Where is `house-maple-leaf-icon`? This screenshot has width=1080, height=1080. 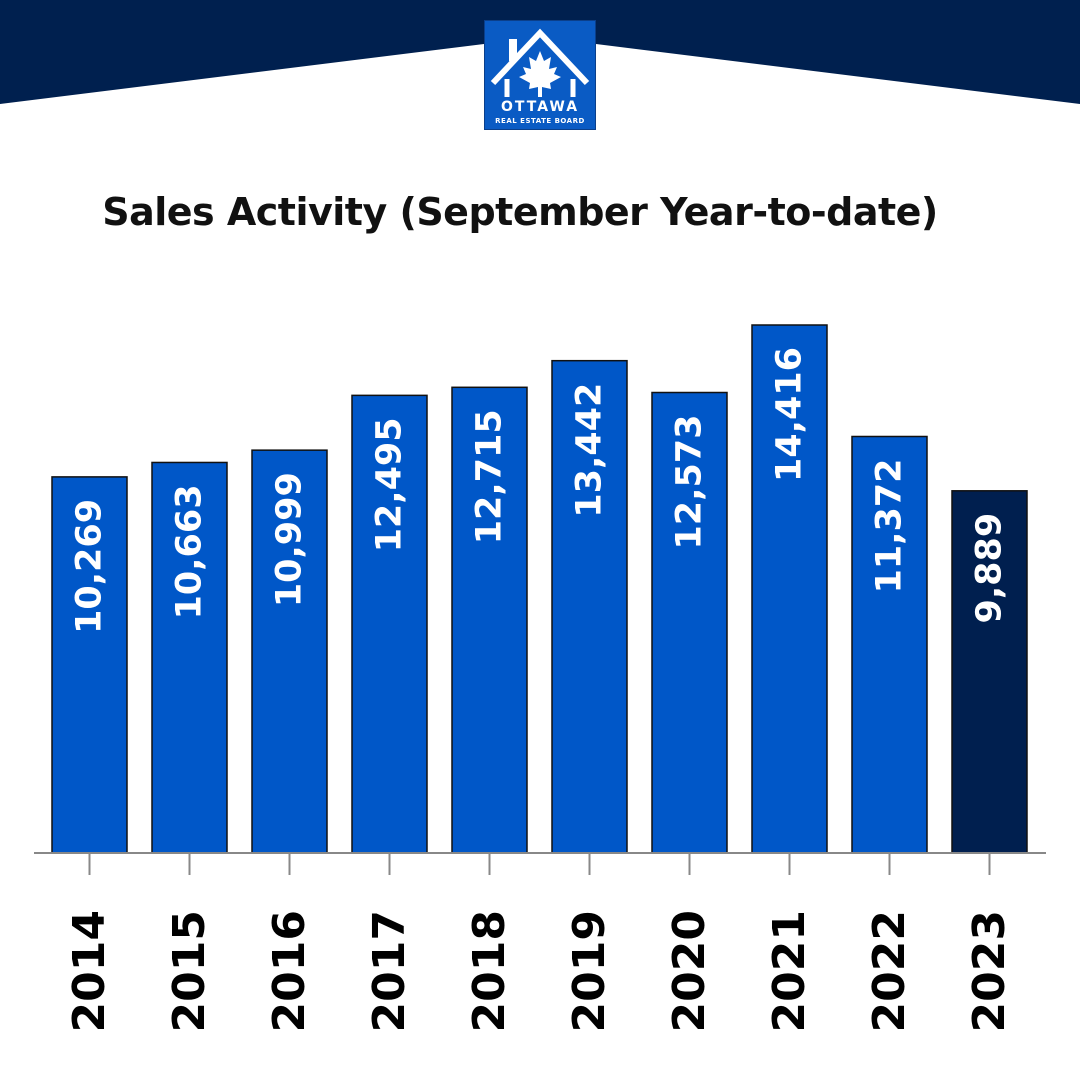
house-maple-leaf-icon is located at coordinates (540, 62).